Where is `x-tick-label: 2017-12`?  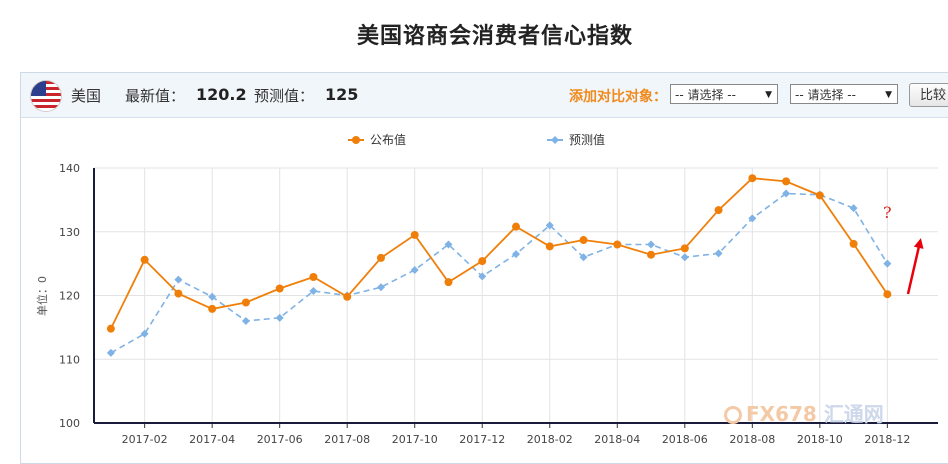
x-tick-label: 2017-12 is located at coordinates (482, 439).